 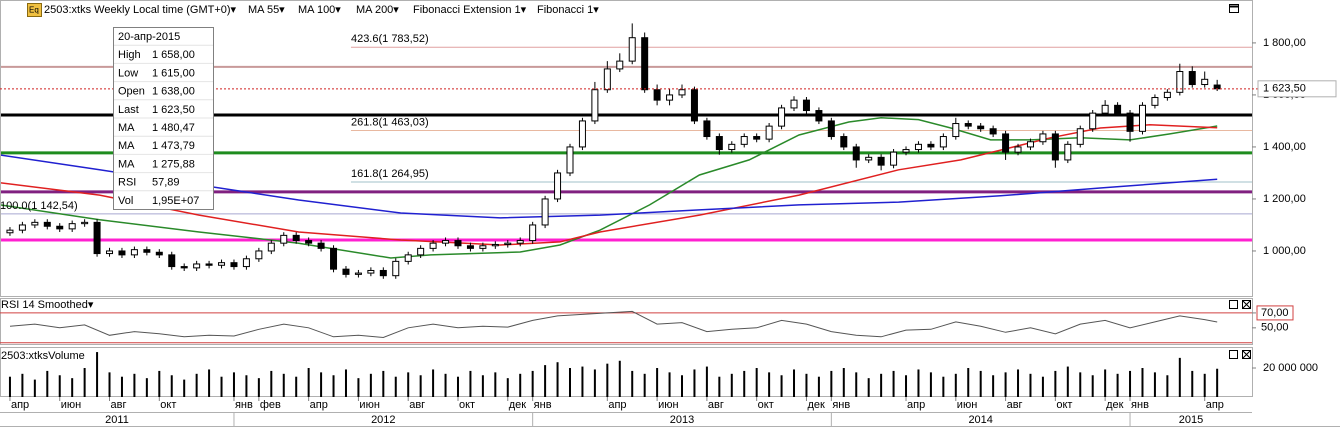 What do you see at coordinates (173, 128) in the screenshot?
I see `info-value: 1 480,47` at bounding box center [173, 128].